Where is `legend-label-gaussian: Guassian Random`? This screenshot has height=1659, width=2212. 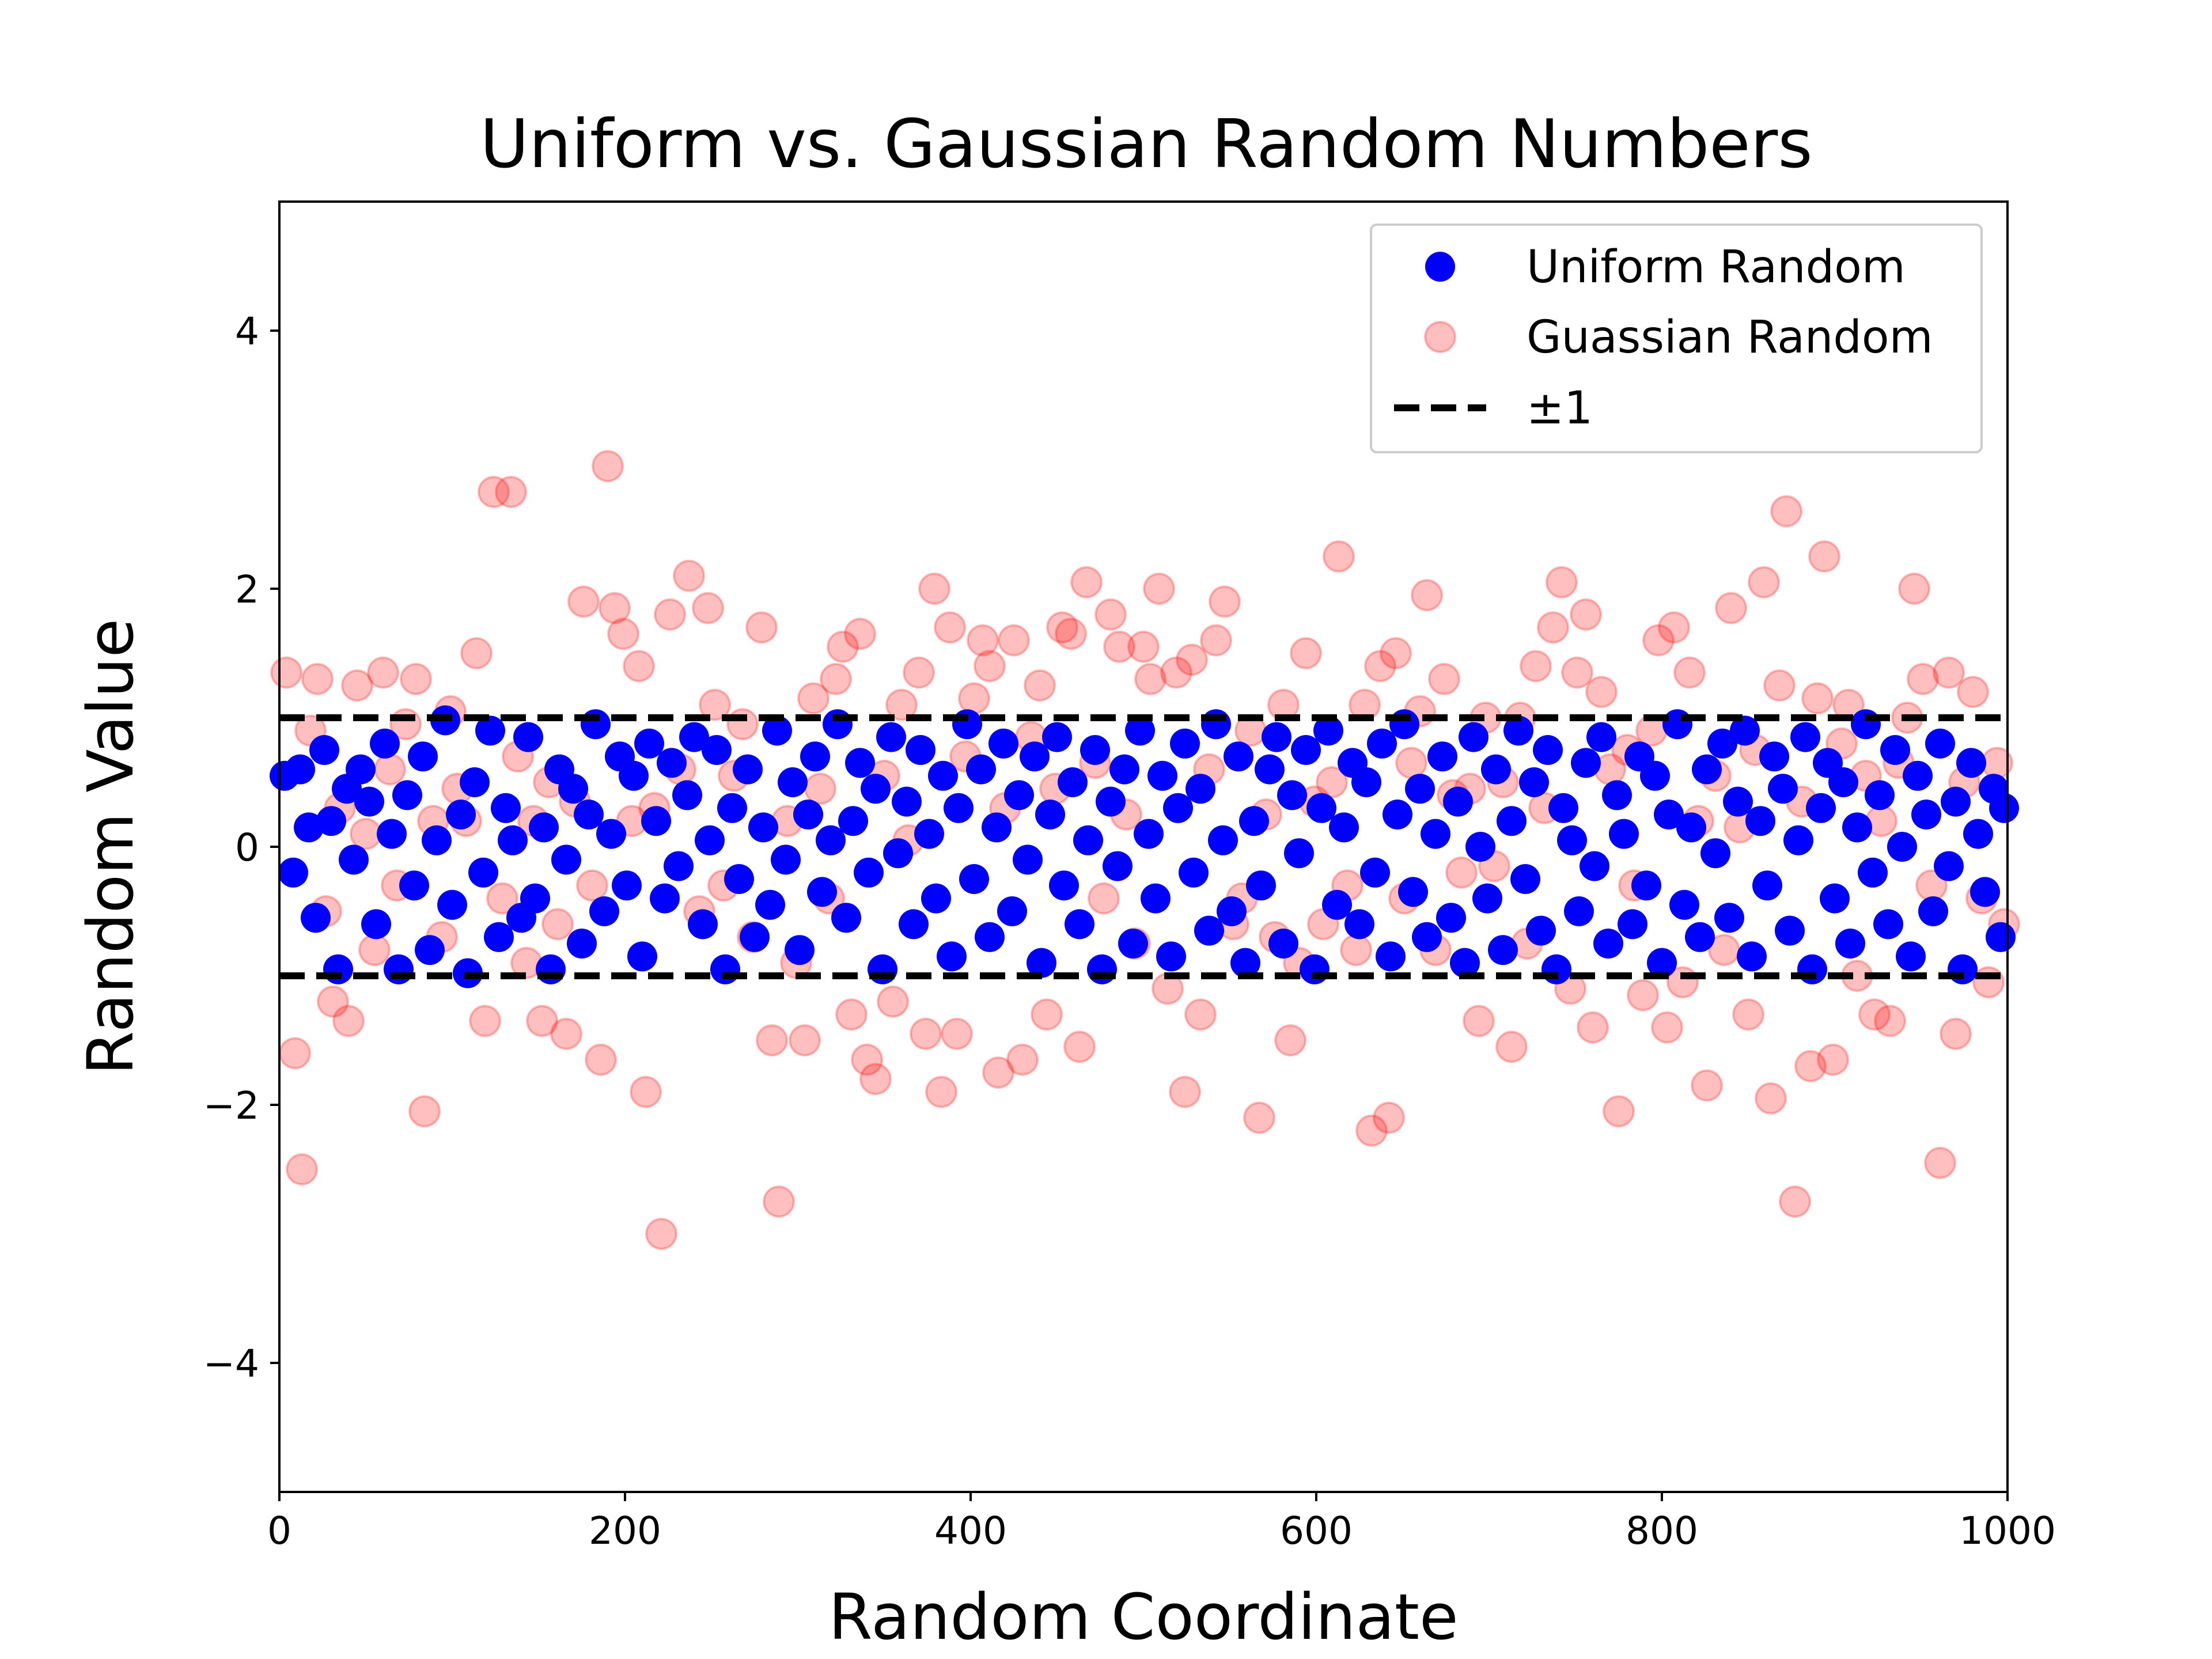 legend-label-gaussian: Guassian Random is located at coordinates (1730, 337).